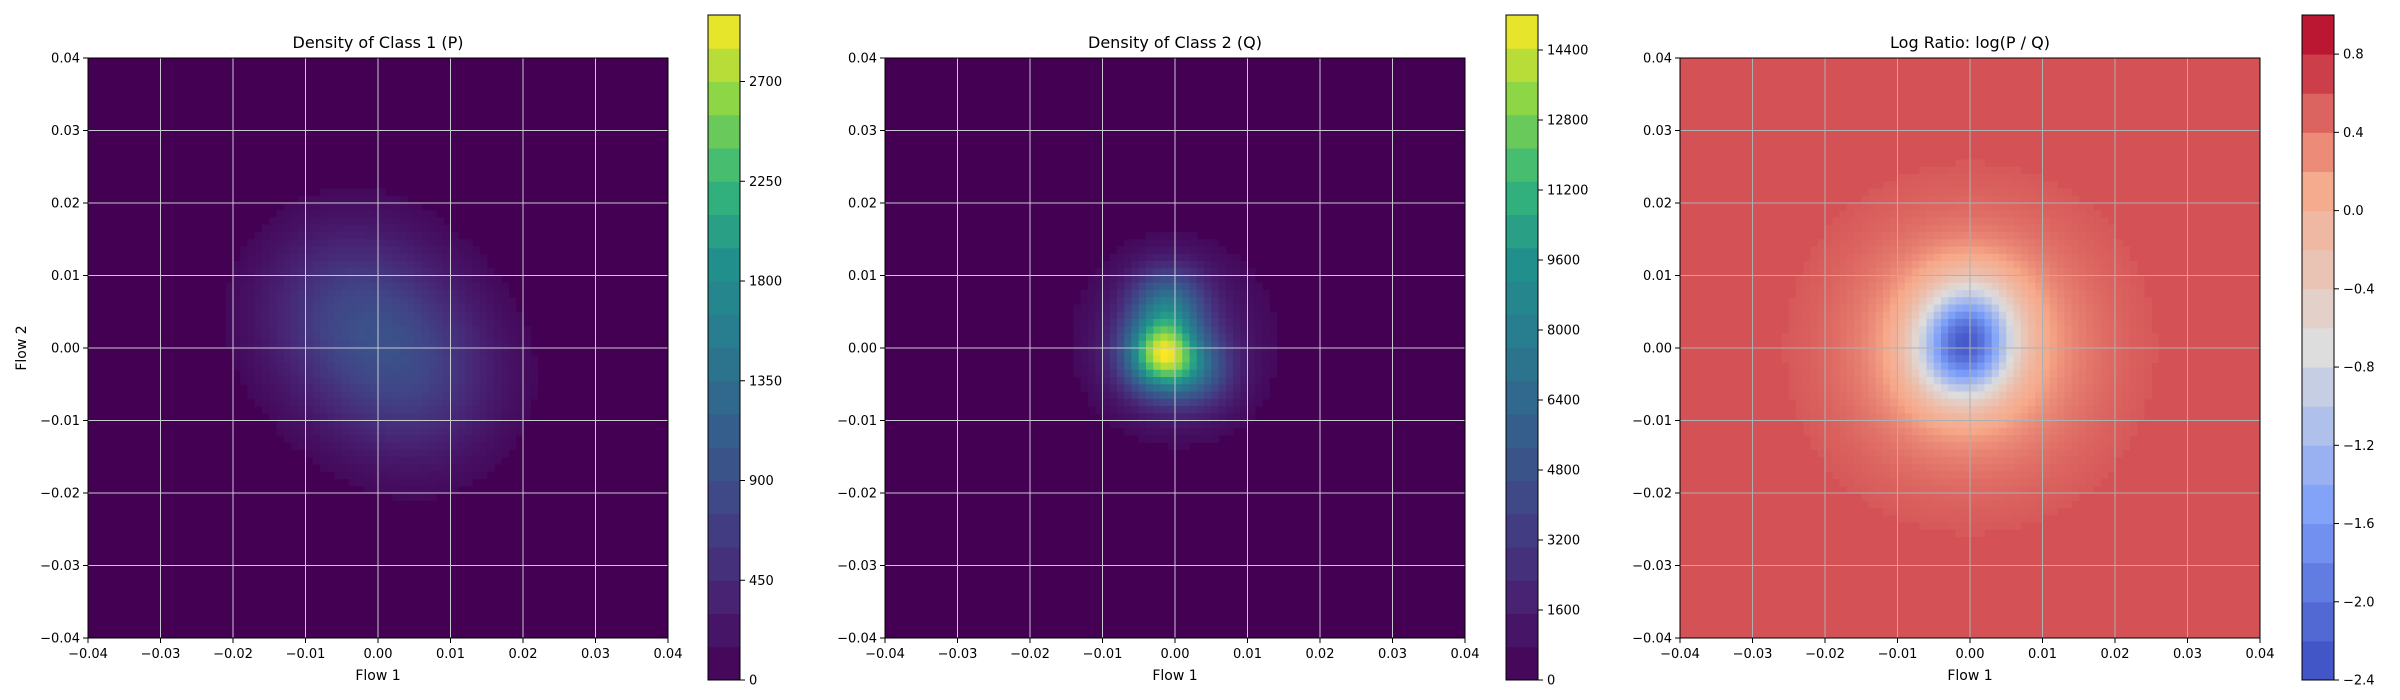 This screenshot has height=700, width=2400. Describe the element at coordinates (60, 639) in the screenshot. I see `y-tick-label: −0.04` at that location.